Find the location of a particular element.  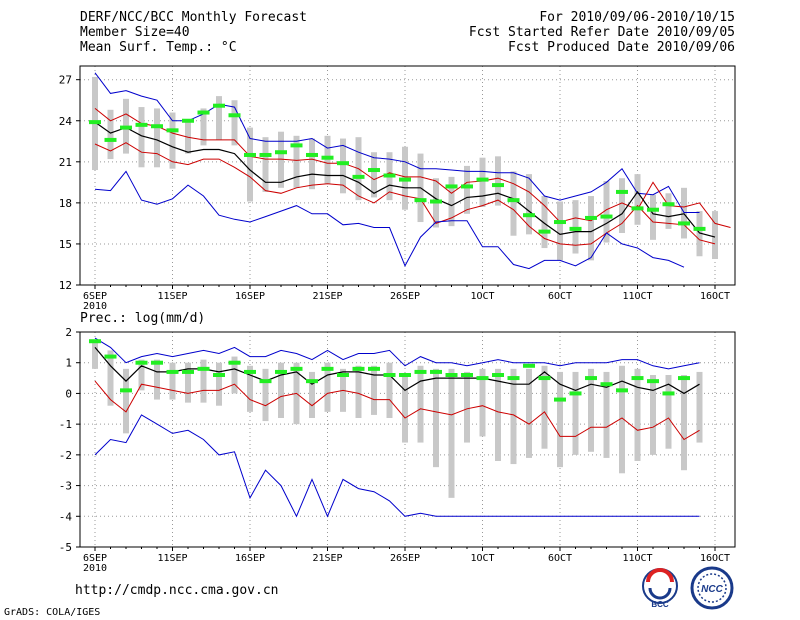

prec-panel-title: Prec.: log(mm/d) is located at coordinates (142, 318).